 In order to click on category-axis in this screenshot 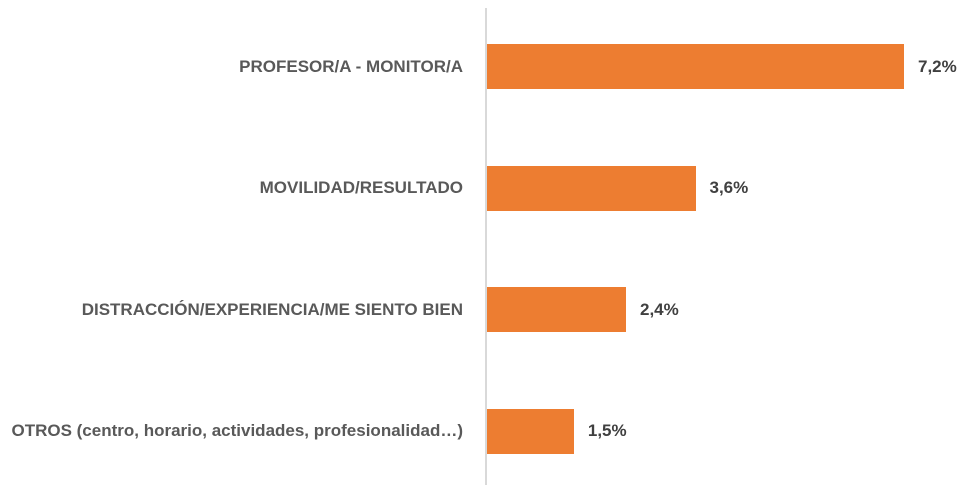, I will do `click(486, 246)`.